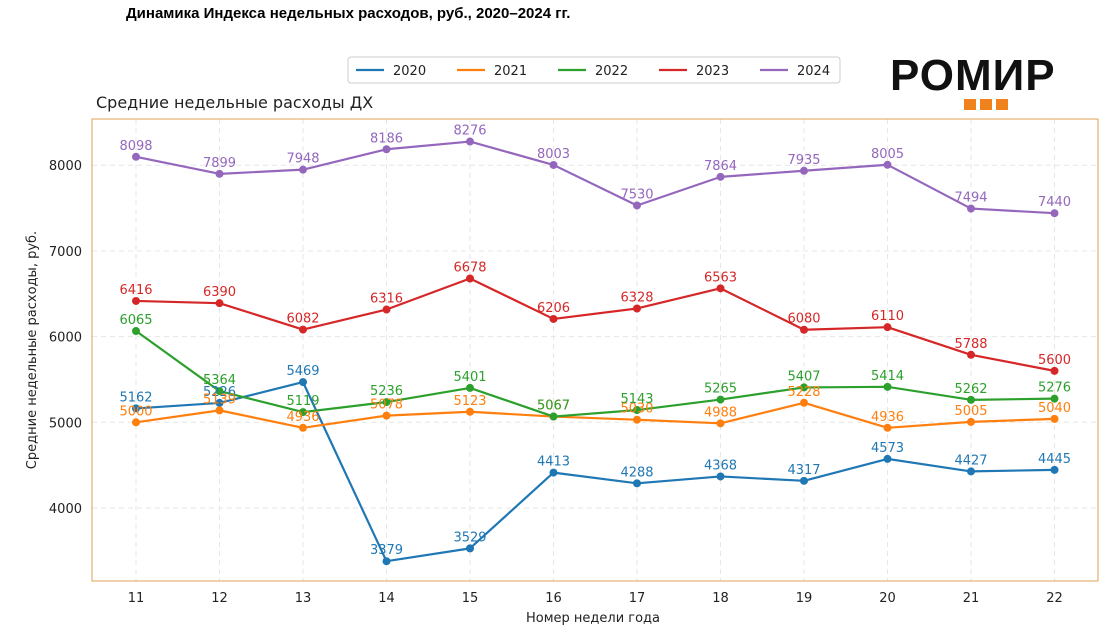  What do you see at coordinates (1054, 388) in the screenshot?
I see `data-label-2022: 5276` at bounding box center [1054, 388].